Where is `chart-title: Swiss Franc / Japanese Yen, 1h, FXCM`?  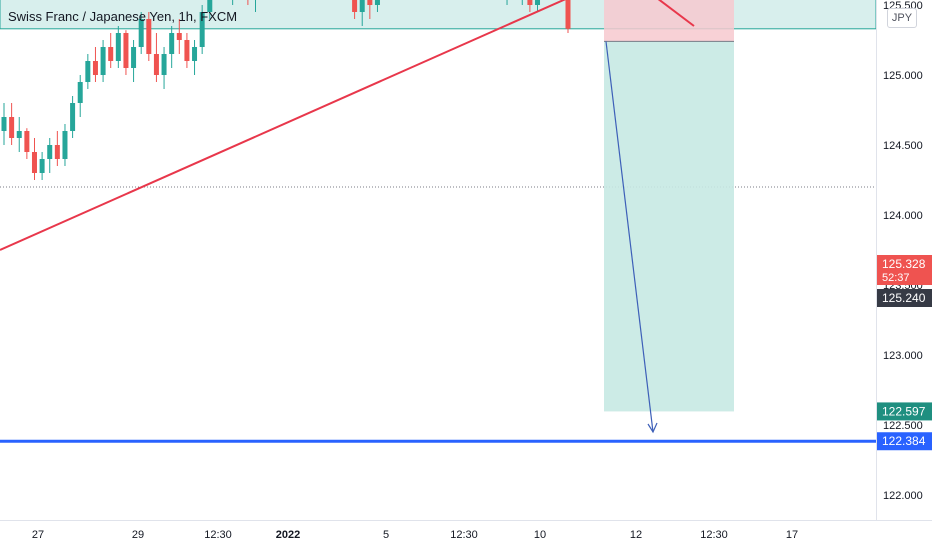
chart-title: Swiss Franc / Japanese Yen, 1h, FXCM is located at coordinates (123, 16).